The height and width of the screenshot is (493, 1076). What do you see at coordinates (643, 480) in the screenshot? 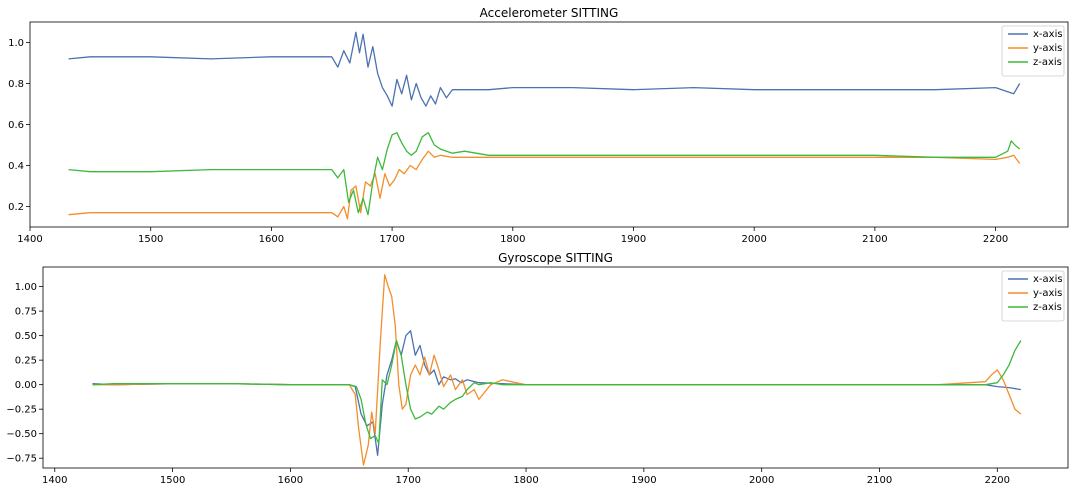
I see `chart2-x-tick-label: 1900` at bounding box center [643, 480].